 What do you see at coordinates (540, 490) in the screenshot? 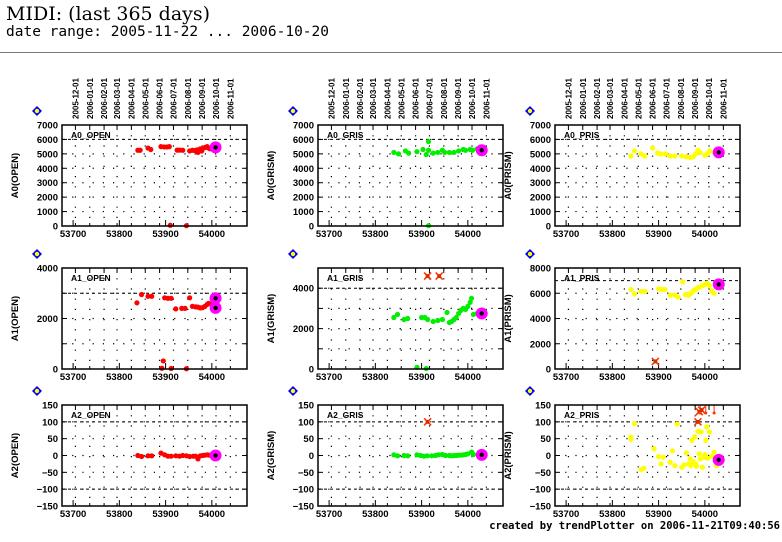
I see `y-tick-label: −100` at bounding box center [540, 490].